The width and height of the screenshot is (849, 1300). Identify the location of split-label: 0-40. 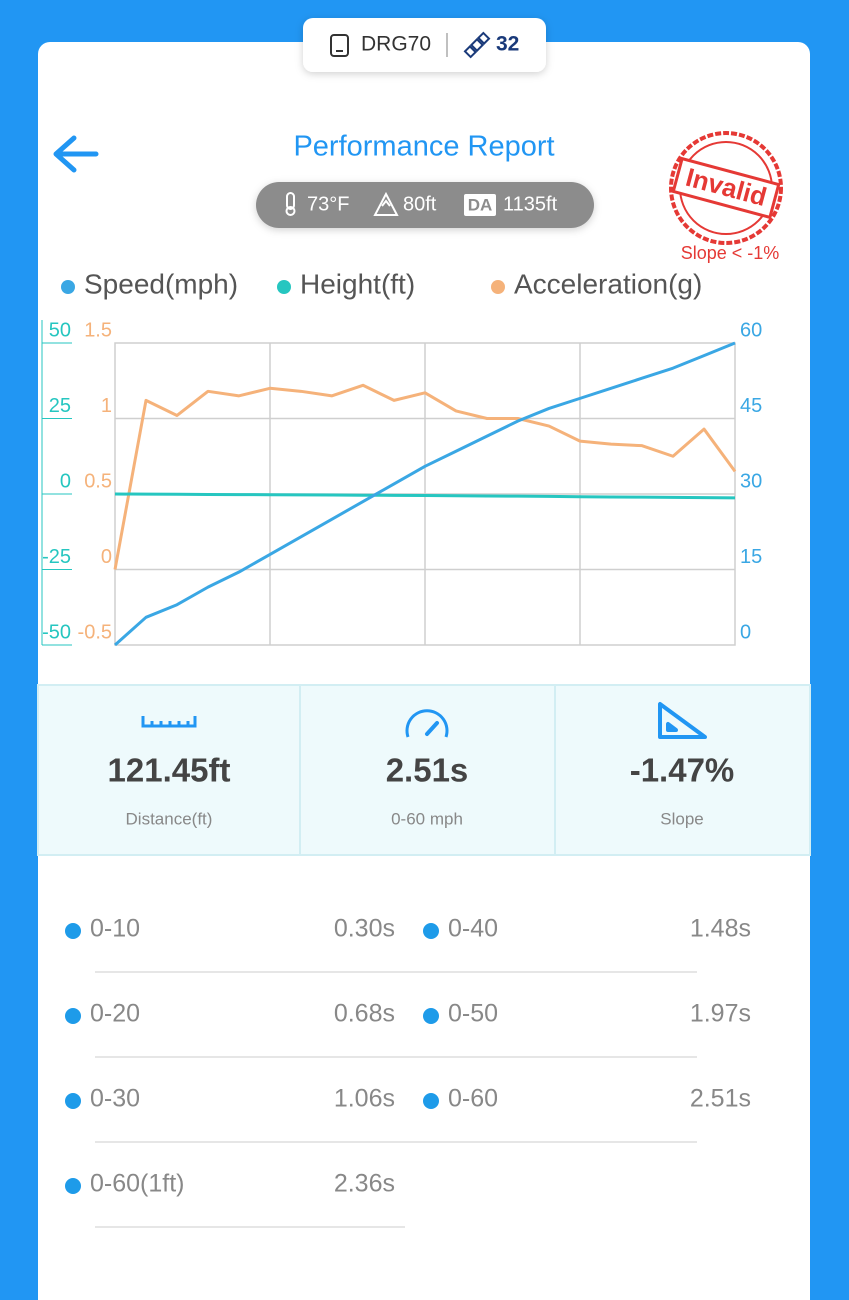
(473, 929).